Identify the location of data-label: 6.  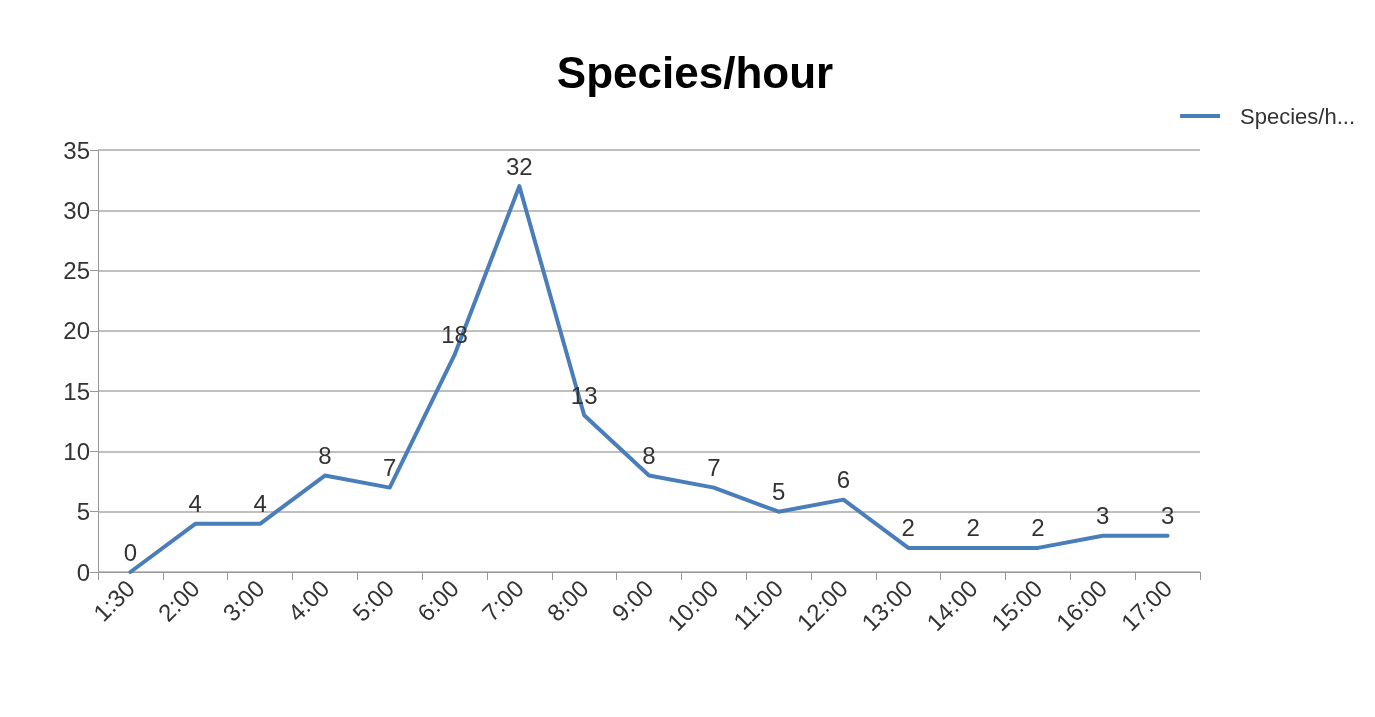
(843, 480).